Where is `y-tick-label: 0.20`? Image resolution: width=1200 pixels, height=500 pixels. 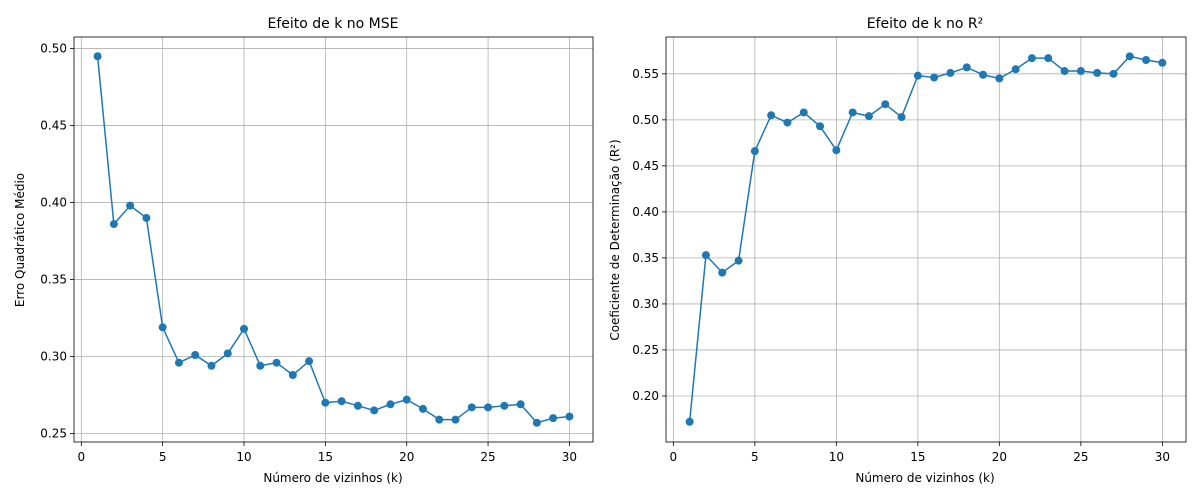 y-tick-label: 0.20 is located at coordinates (645, 396).